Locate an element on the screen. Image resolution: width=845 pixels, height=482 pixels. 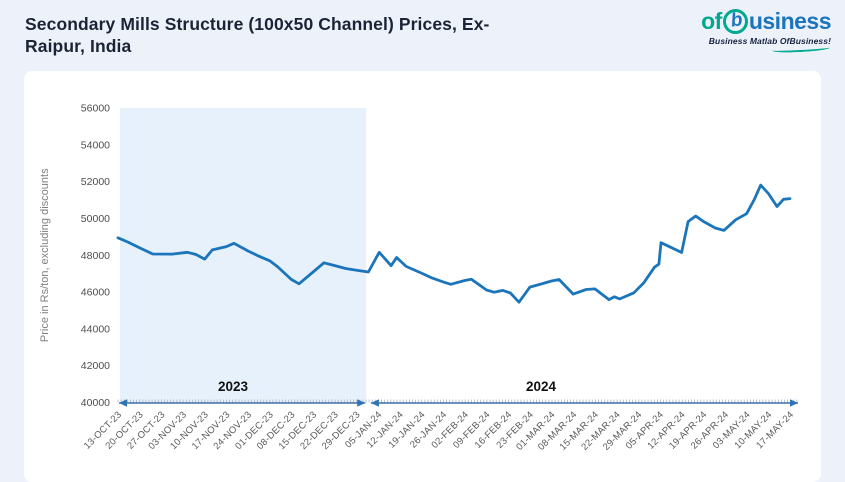
logo-of-text: of is located at coordinates (711, 21).